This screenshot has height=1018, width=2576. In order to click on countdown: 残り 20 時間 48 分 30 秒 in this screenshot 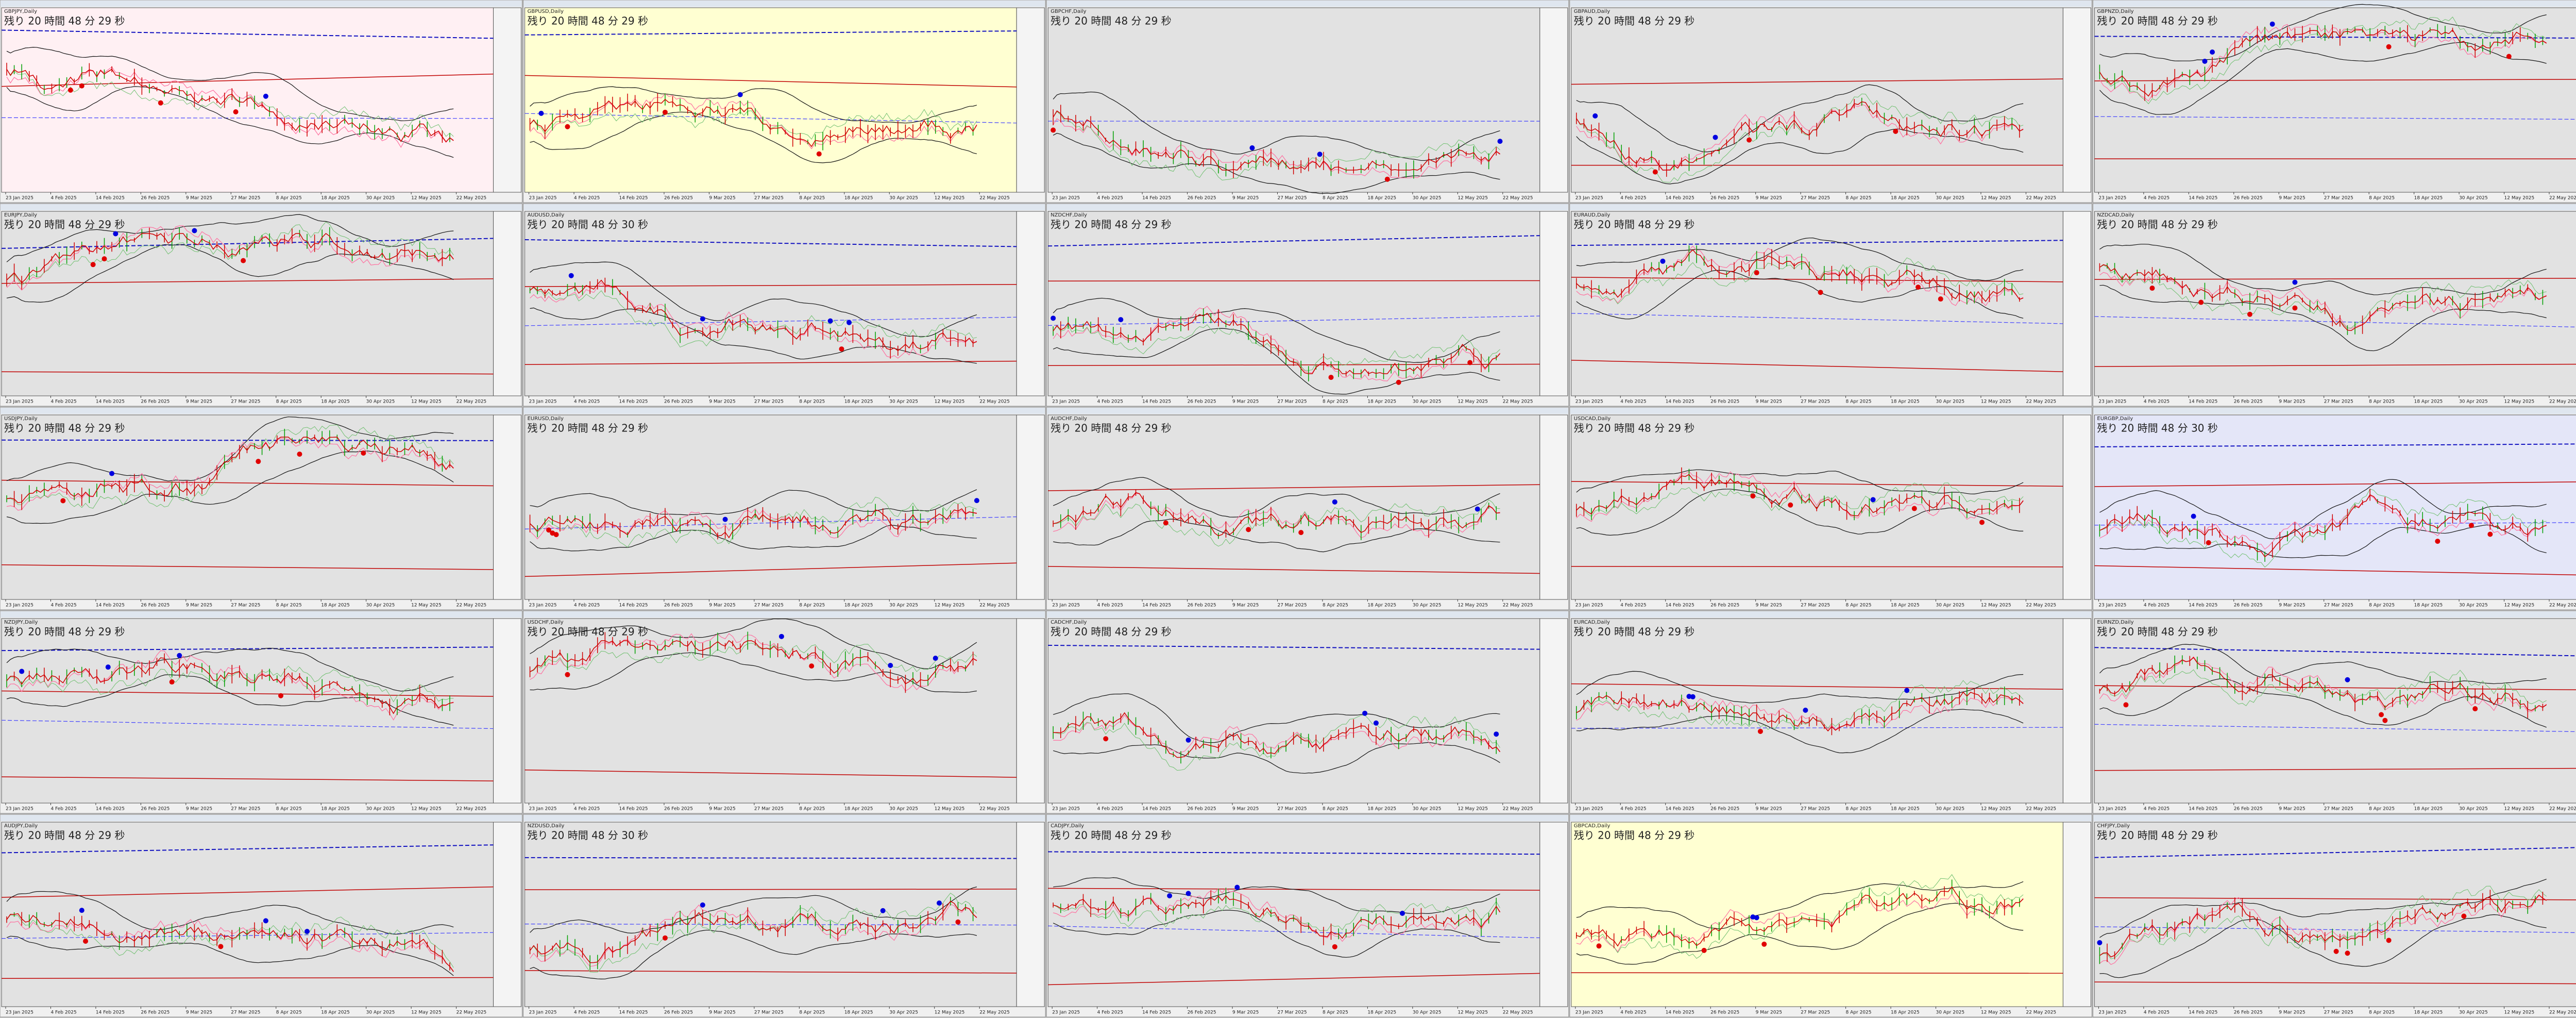, I will do `click(588, 225)`.